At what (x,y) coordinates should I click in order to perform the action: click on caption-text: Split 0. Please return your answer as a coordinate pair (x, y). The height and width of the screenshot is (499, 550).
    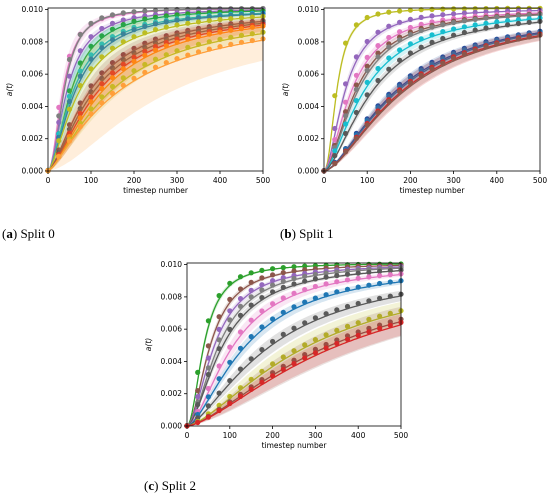
    Looking at the image, I should click on (37, 233).